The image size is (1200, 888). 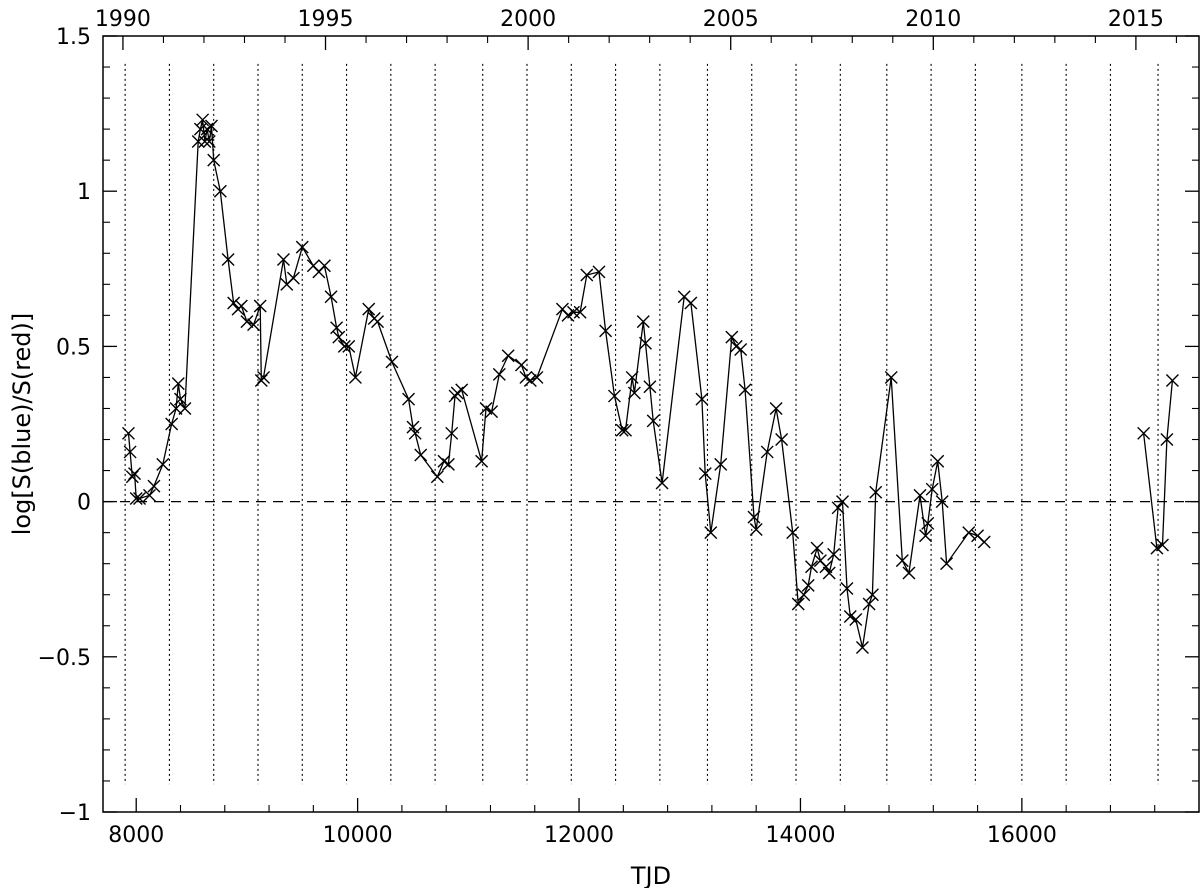 What do you see at coordinates (73, 347) in the screenshot?
I see `y-tick-label: 0.5` at bounding box center [73, 347].